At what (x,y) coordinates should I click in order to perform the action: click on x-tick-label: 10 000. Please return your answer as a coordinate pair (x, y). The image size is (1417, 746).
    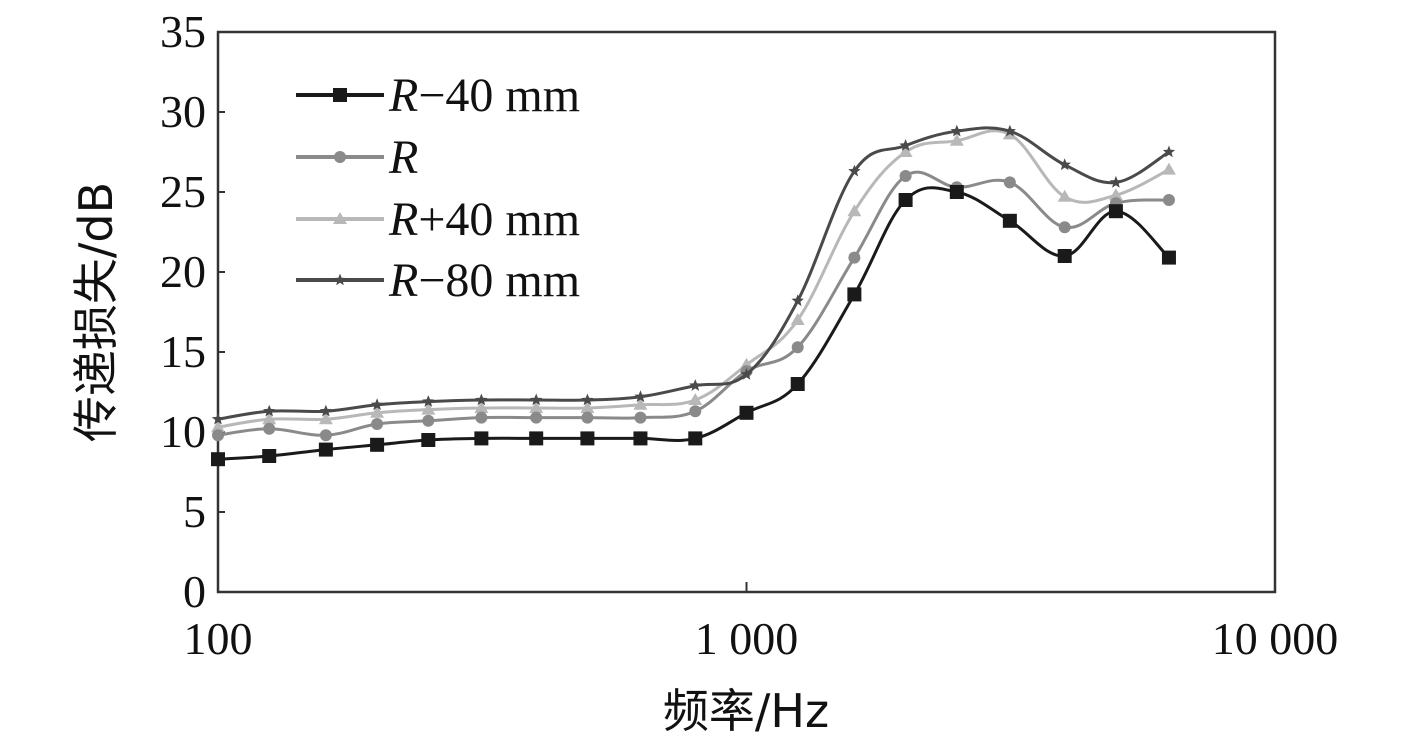
    Looking at the image, I should click on (1275, 638).